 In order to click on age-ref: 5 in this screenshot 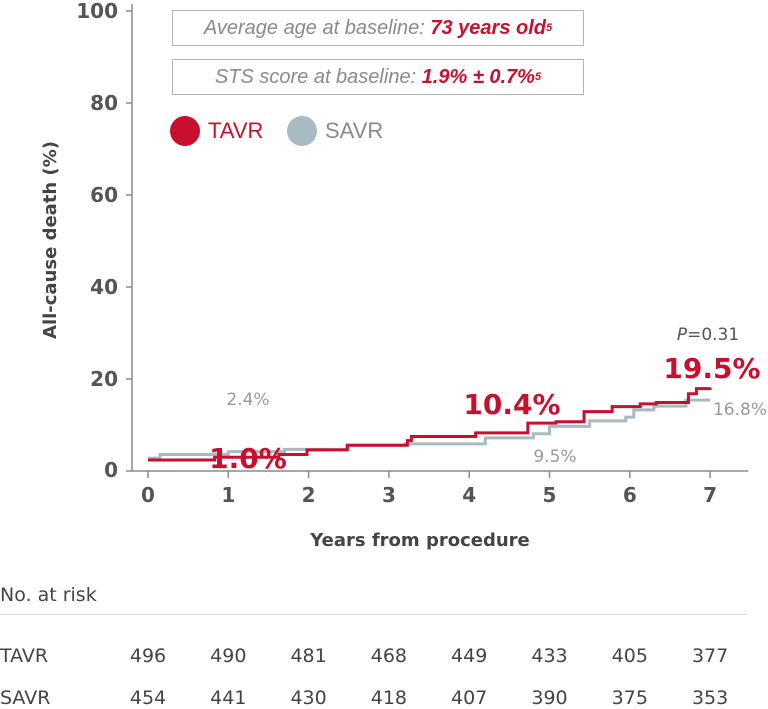, I will do `click(549, 28)`.